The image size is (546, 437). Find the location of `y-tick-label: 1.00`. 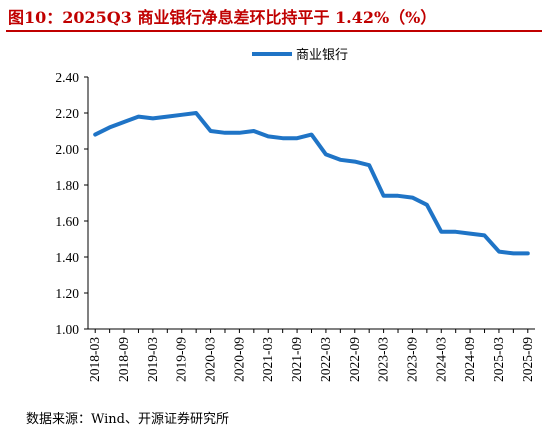

y-tick-label: 1.00 is located at coordinates (67, 329).